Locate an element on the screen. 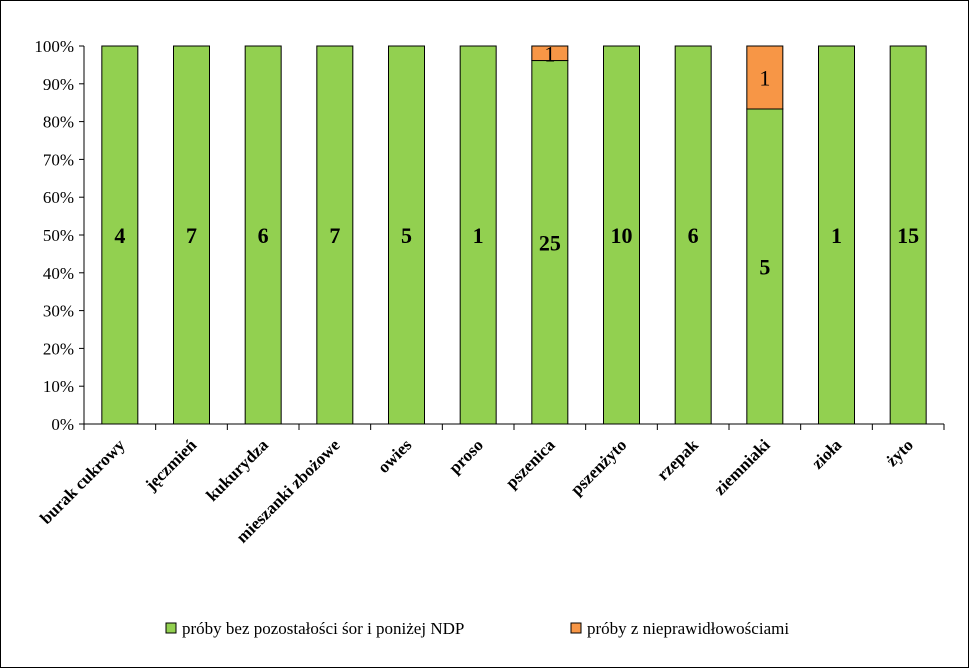 Image resolution: width=969 pixels, height=668 pixels. category-label: ziemniaki is located at coordinates (742, 467).